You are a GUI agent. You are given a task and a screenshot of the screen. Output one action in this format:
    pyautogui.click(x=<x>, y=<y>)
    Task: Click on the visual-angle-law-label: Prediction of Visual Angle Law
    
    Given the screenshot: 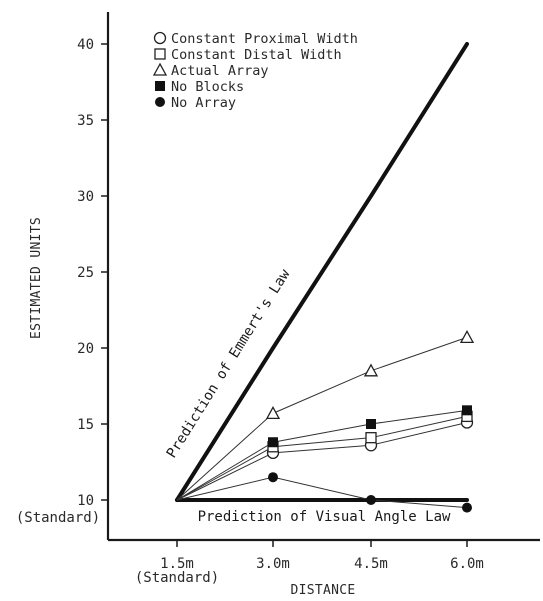 What is the action you would take?
    pyautogui.click(x=324, y=517)
    